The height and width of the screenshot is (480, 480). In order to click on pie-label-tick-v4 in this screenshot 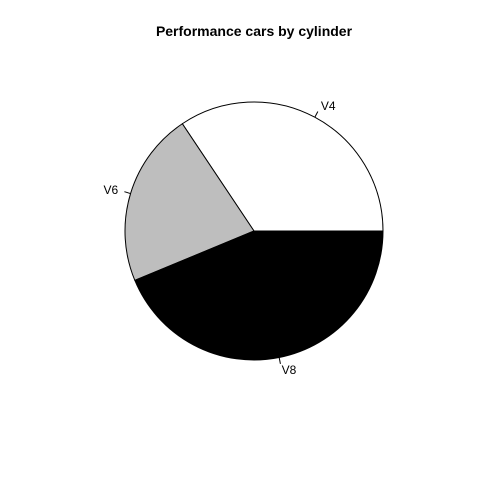, I will do `click(316, 114)`.